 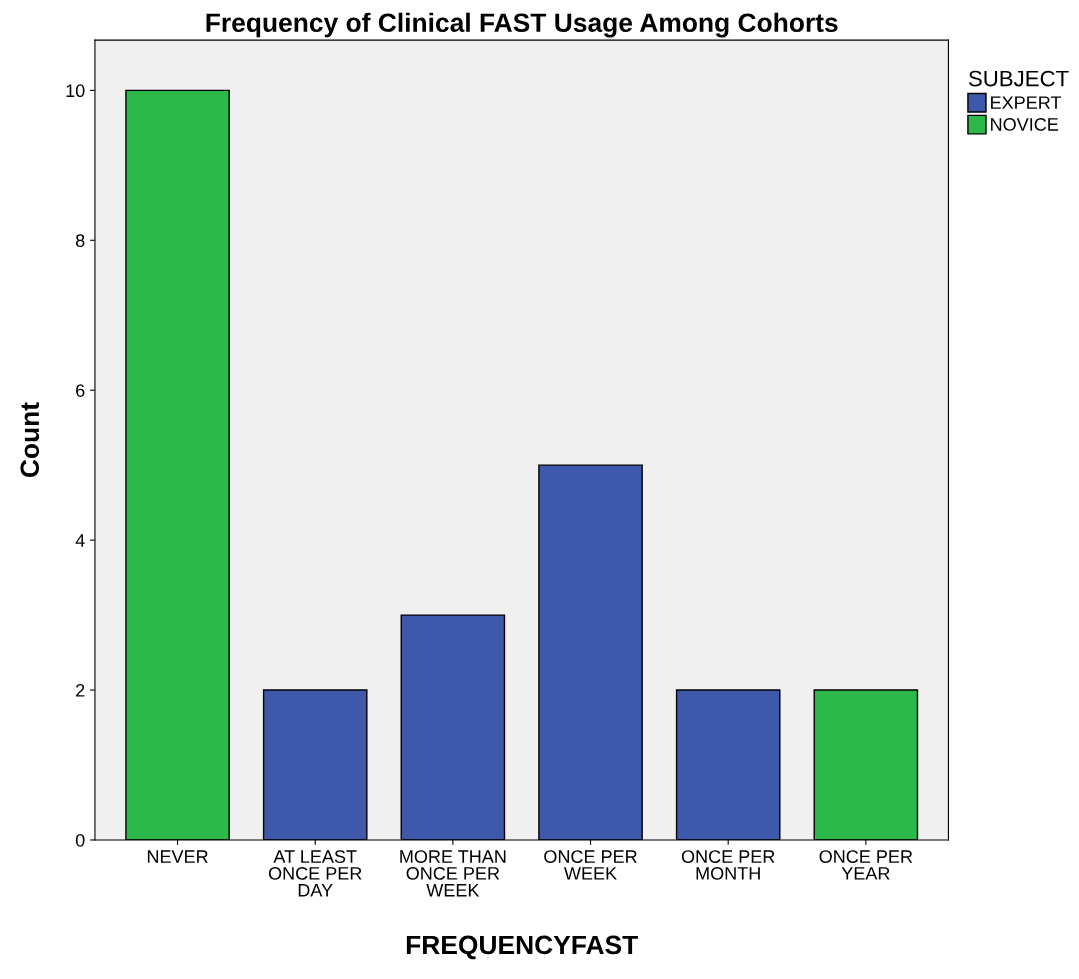 What do you see at coordinates (80, 241) in the screenshot?
I see `y-tick-label: 8` at bounding box center [80, 241].